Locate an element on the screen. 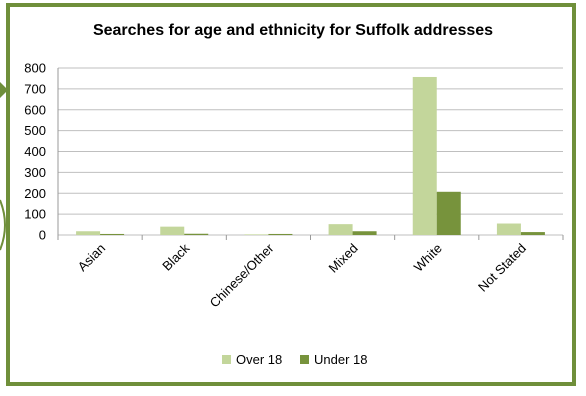  y-tick-label: 0 is located at coordinates (42, 235).